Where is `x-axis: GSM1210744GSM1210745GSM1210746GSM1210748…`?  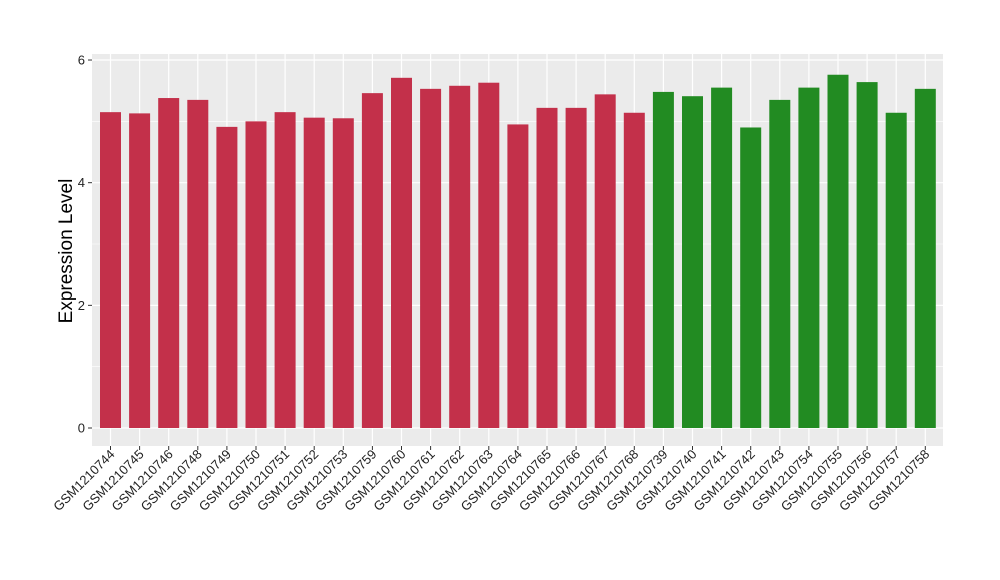
x-axis: GSM1210744GSM1210745GSM1210746GSM1210748… is located at coordinates (491, 480).